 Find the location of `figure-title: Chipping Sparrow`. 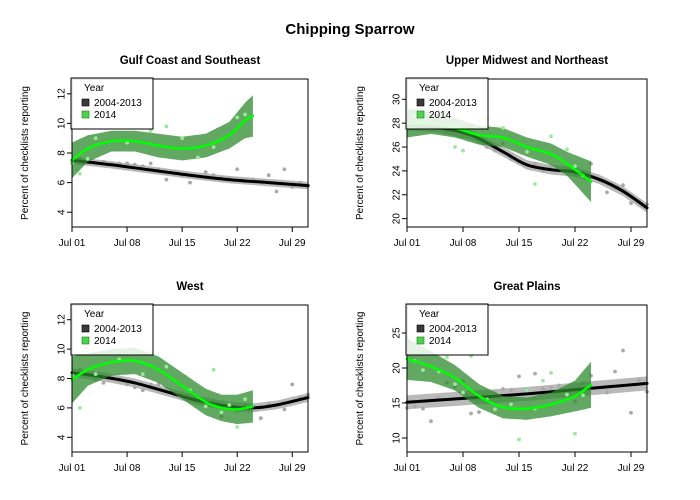

figure-title: Chipping Sparrow is located at coordinates (349, 29).